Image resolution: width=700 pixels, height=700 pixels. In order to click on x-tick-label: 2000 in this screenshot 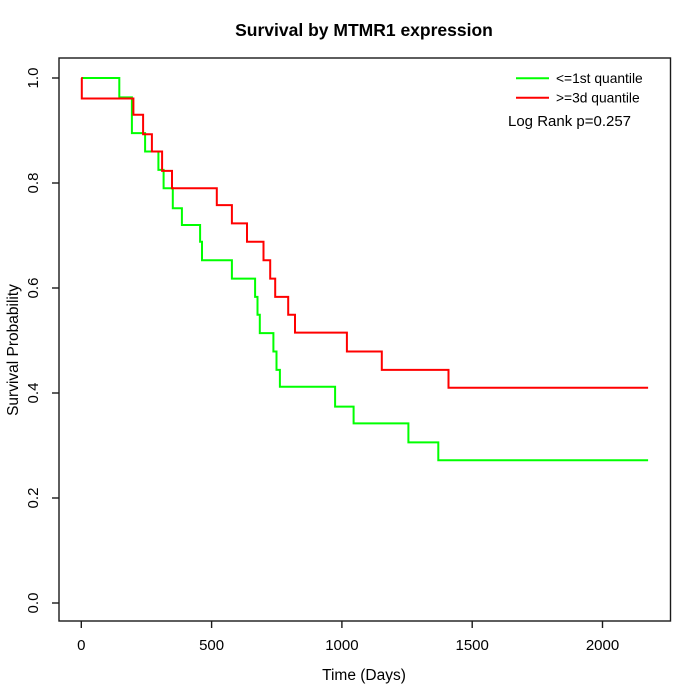, I will do `click(602, 645)`.